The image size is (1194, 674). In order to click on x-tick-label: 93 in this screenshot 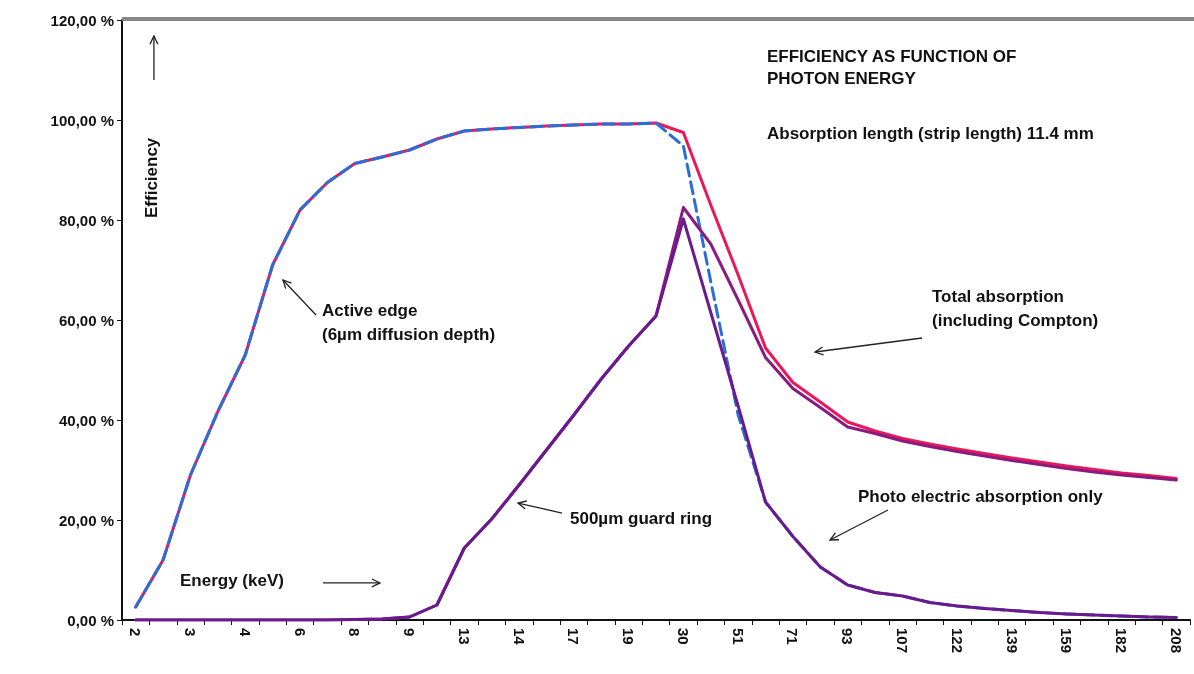, I will do `click(848, 636)`.